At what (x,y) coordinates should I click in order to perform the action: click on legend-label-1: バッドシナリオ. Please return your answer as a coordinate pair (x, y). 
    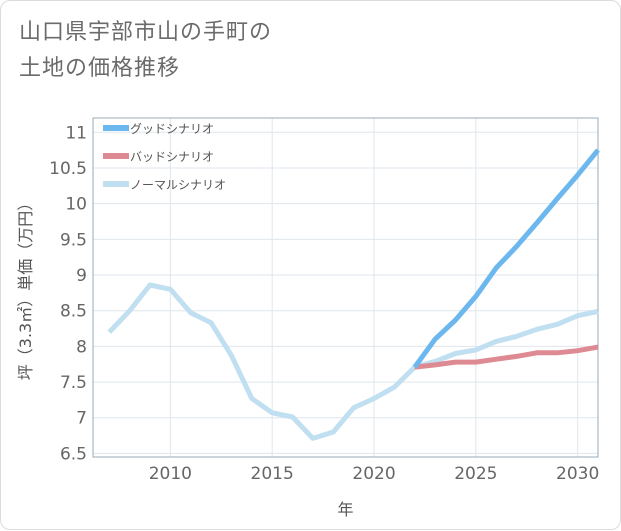
    Looking at the image, I should click on (172, 157).